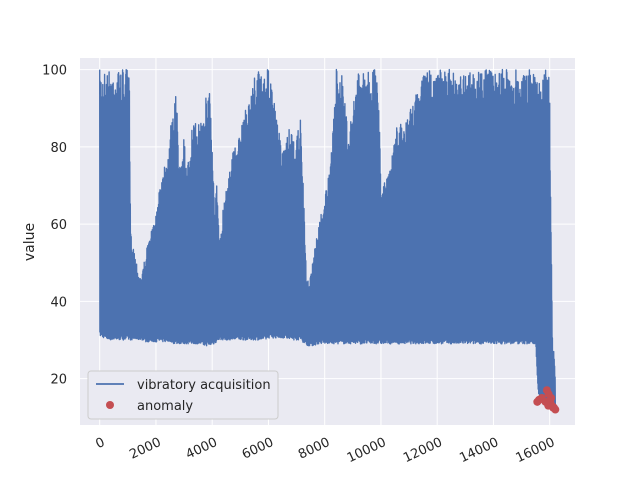  What do you see at coordinates (367, 450) in the screenshot?
I see `x-tick-label: 10000` at bounding box center [367, 450].